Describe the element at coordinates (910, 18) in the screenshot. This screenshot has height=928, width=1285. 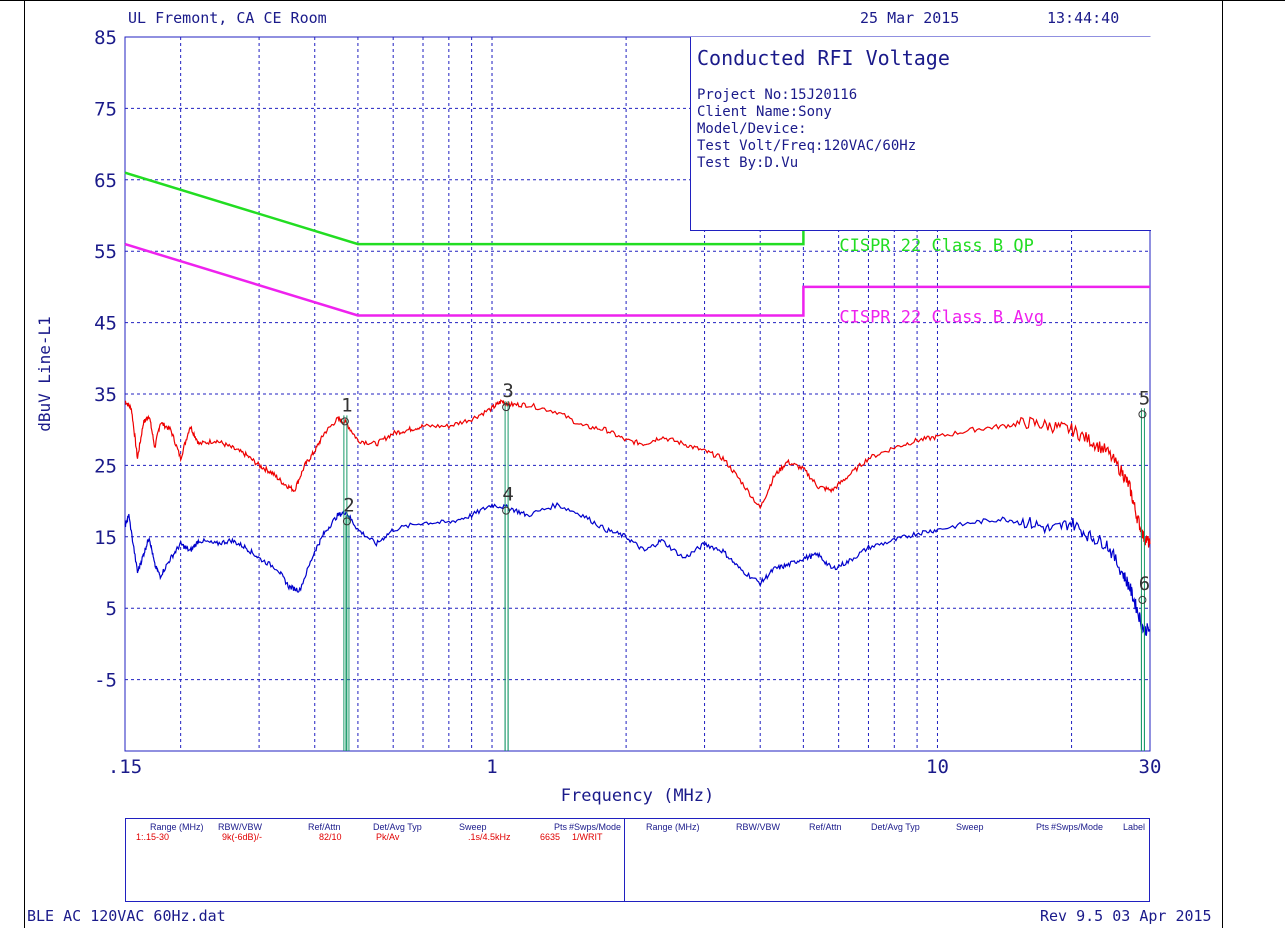
I see `date-label: 25 Mar 2015` at that location.